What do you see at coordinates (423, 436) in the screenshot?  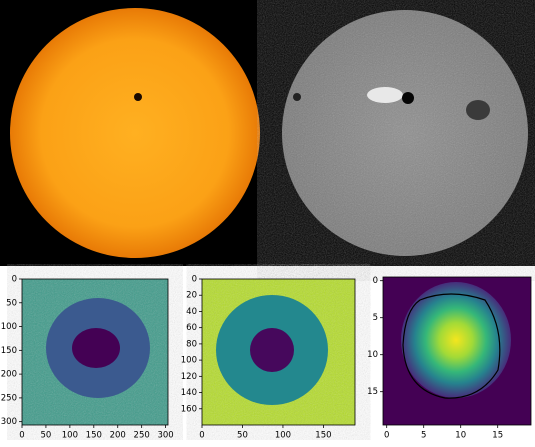 I see `x-tick-label: 5` at bounding box center [423, 436].